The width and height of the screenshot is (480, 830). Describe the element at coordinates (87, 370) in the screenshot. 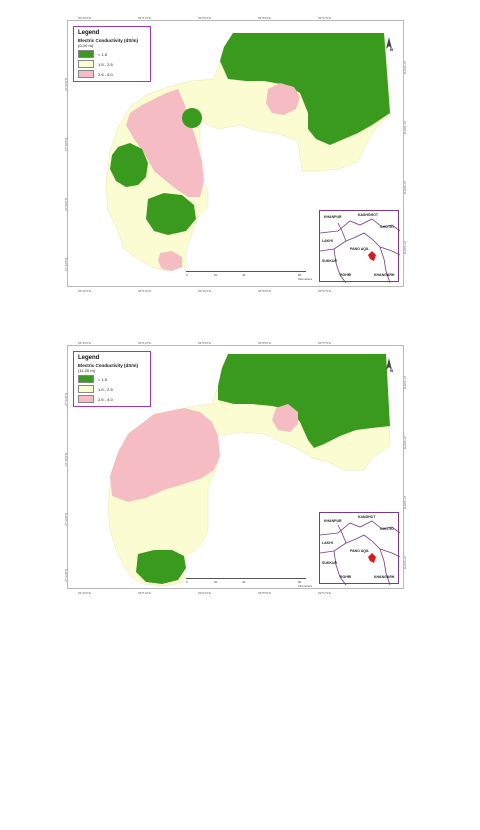

I see `legend-depth: (11-20 m)` at that location.